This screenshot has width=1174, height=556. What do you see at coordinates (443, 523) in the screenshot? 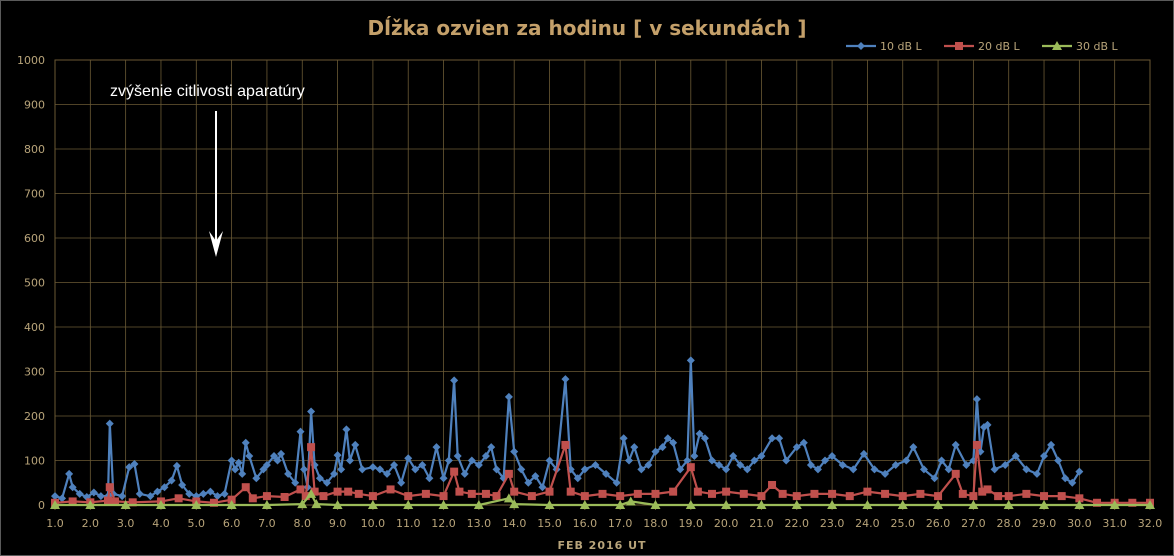
I see `x-tick-label: 12.0` at bounding box center [443, 523].